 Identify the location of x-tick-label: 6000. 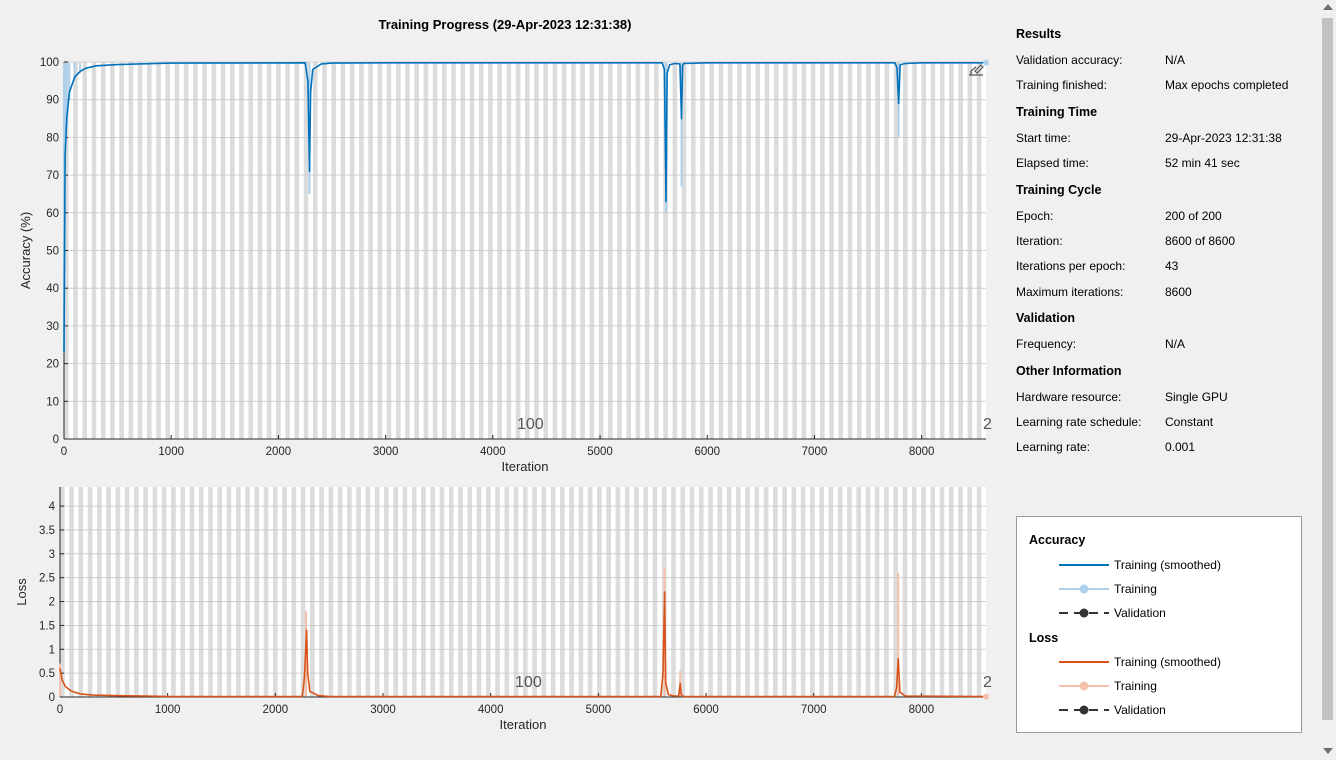
(706, 710).